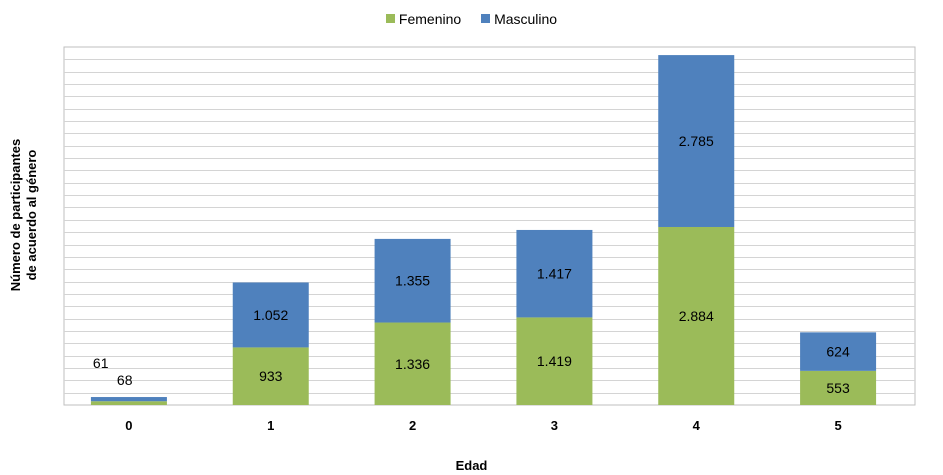  I want to click on legend-label-masculino: Masculino, so click(526, 18).